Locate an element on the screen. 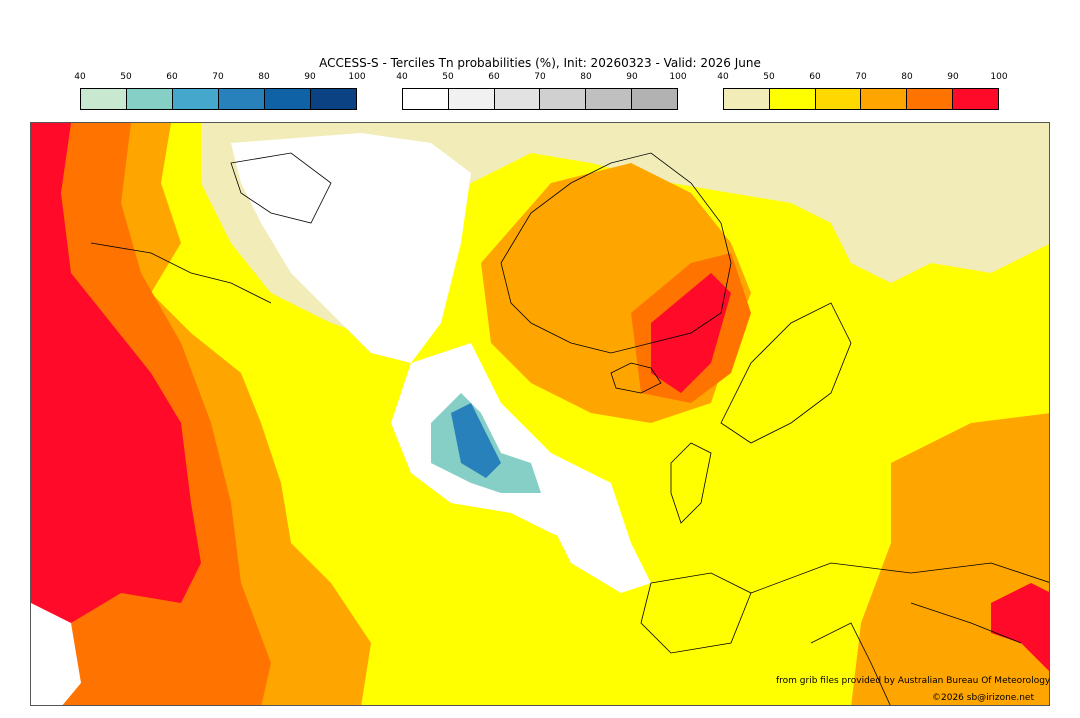  colorbar-below-normal is located at coordinates (218, 99).